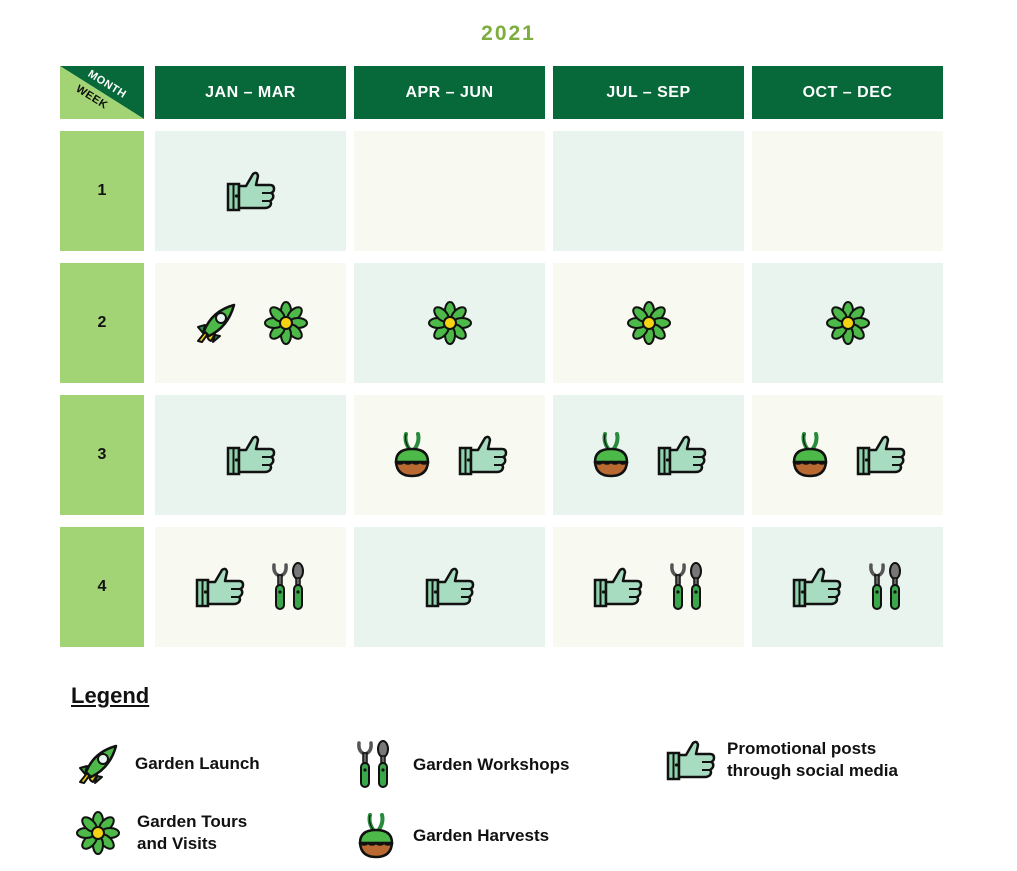 Image resolution: width=1017 pixels, height=871 pixels. I want to click on legend-item-promo: Promotional posts through social media, so click(782, 760).